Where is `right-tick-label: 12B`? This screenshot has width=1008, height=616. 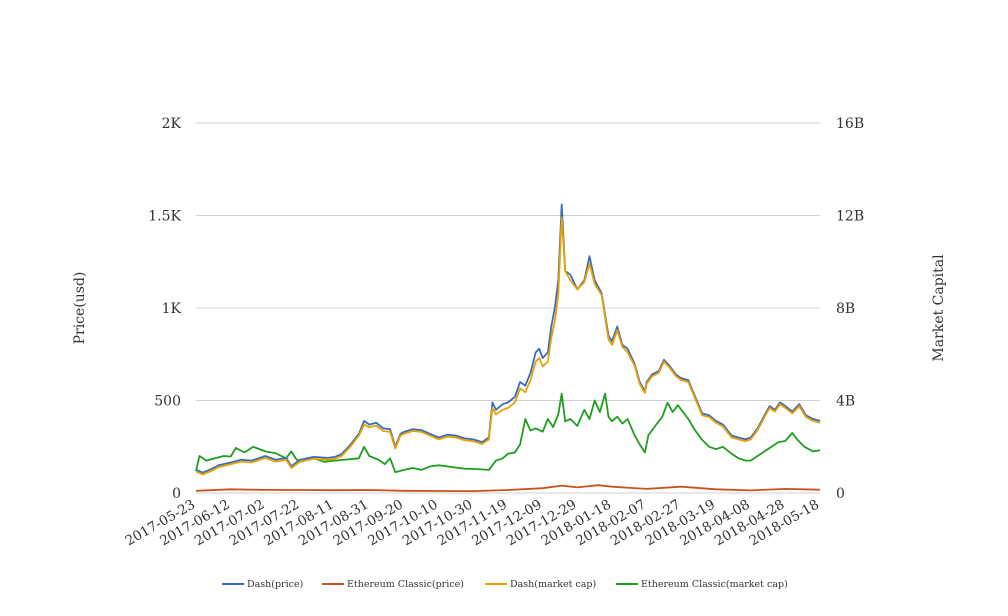 right-tick-label: 12B is located at coordinates (850, 217).